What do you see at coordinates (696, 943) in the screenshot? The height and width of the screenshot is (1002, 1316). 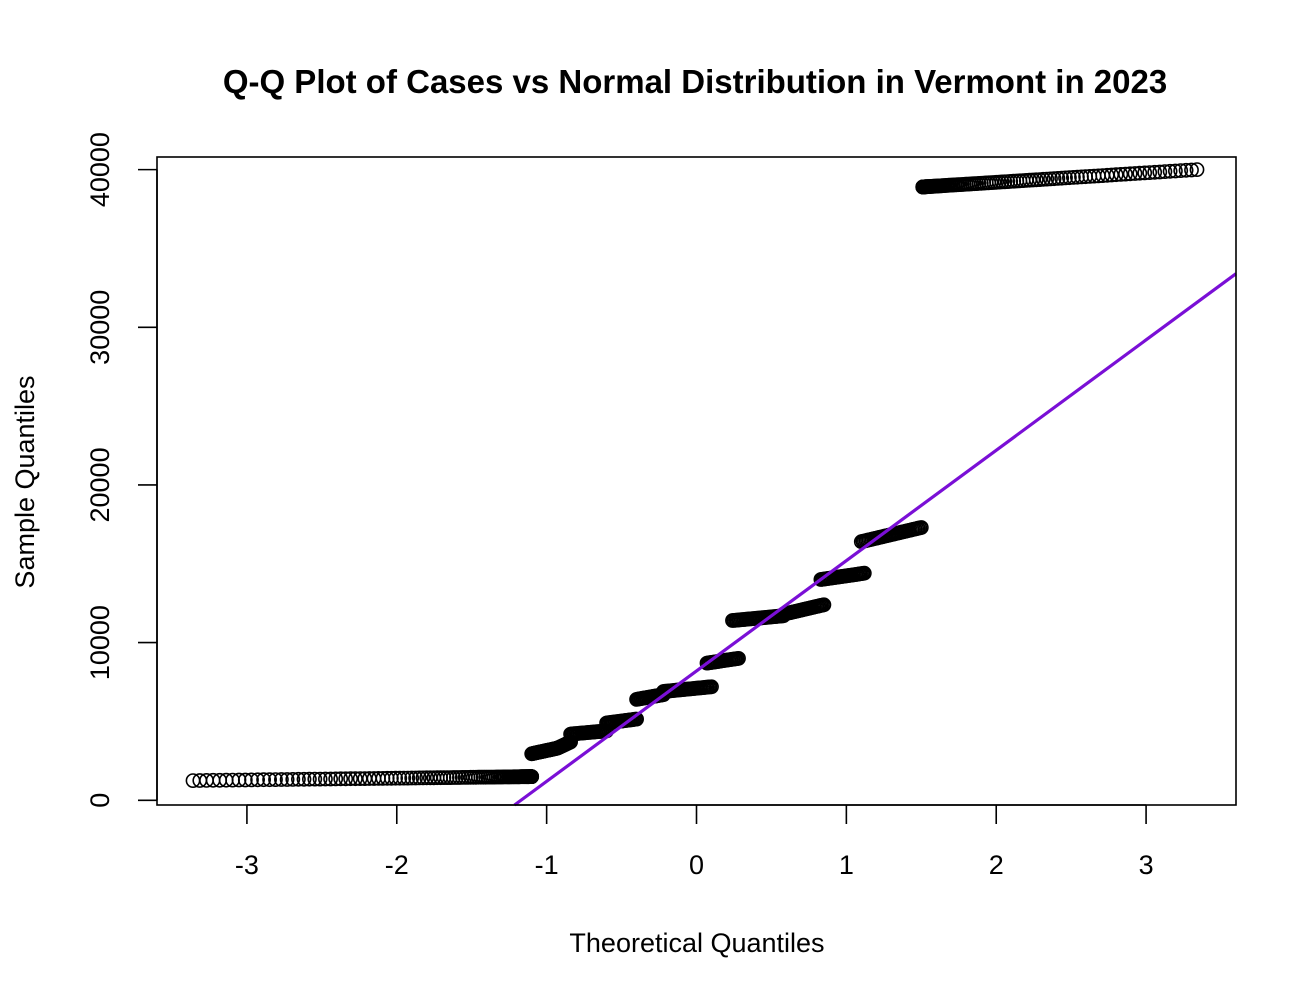 I see `x-axis-label: Theoretical Quantiles` at bounding box center [696, 943].